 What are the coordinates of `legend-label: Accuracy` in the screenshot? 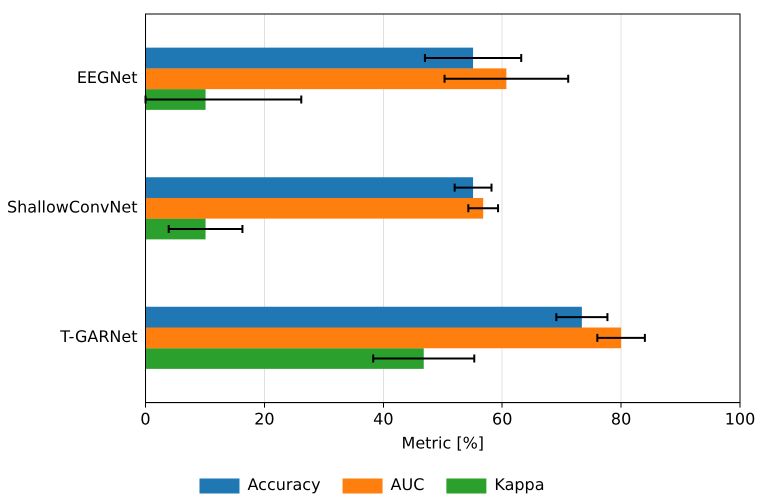 It's located at (284, 484).